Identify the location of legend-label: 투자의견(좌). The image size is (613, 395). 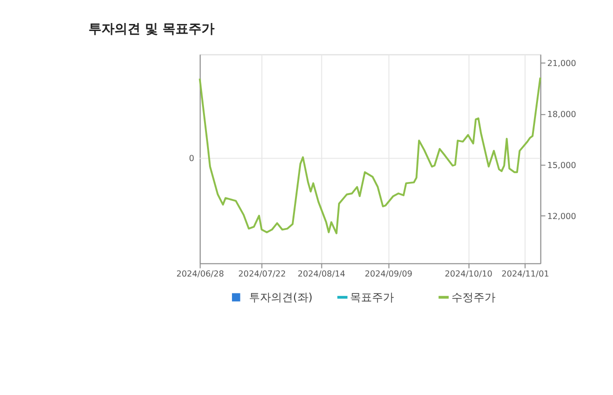
(280, 297).